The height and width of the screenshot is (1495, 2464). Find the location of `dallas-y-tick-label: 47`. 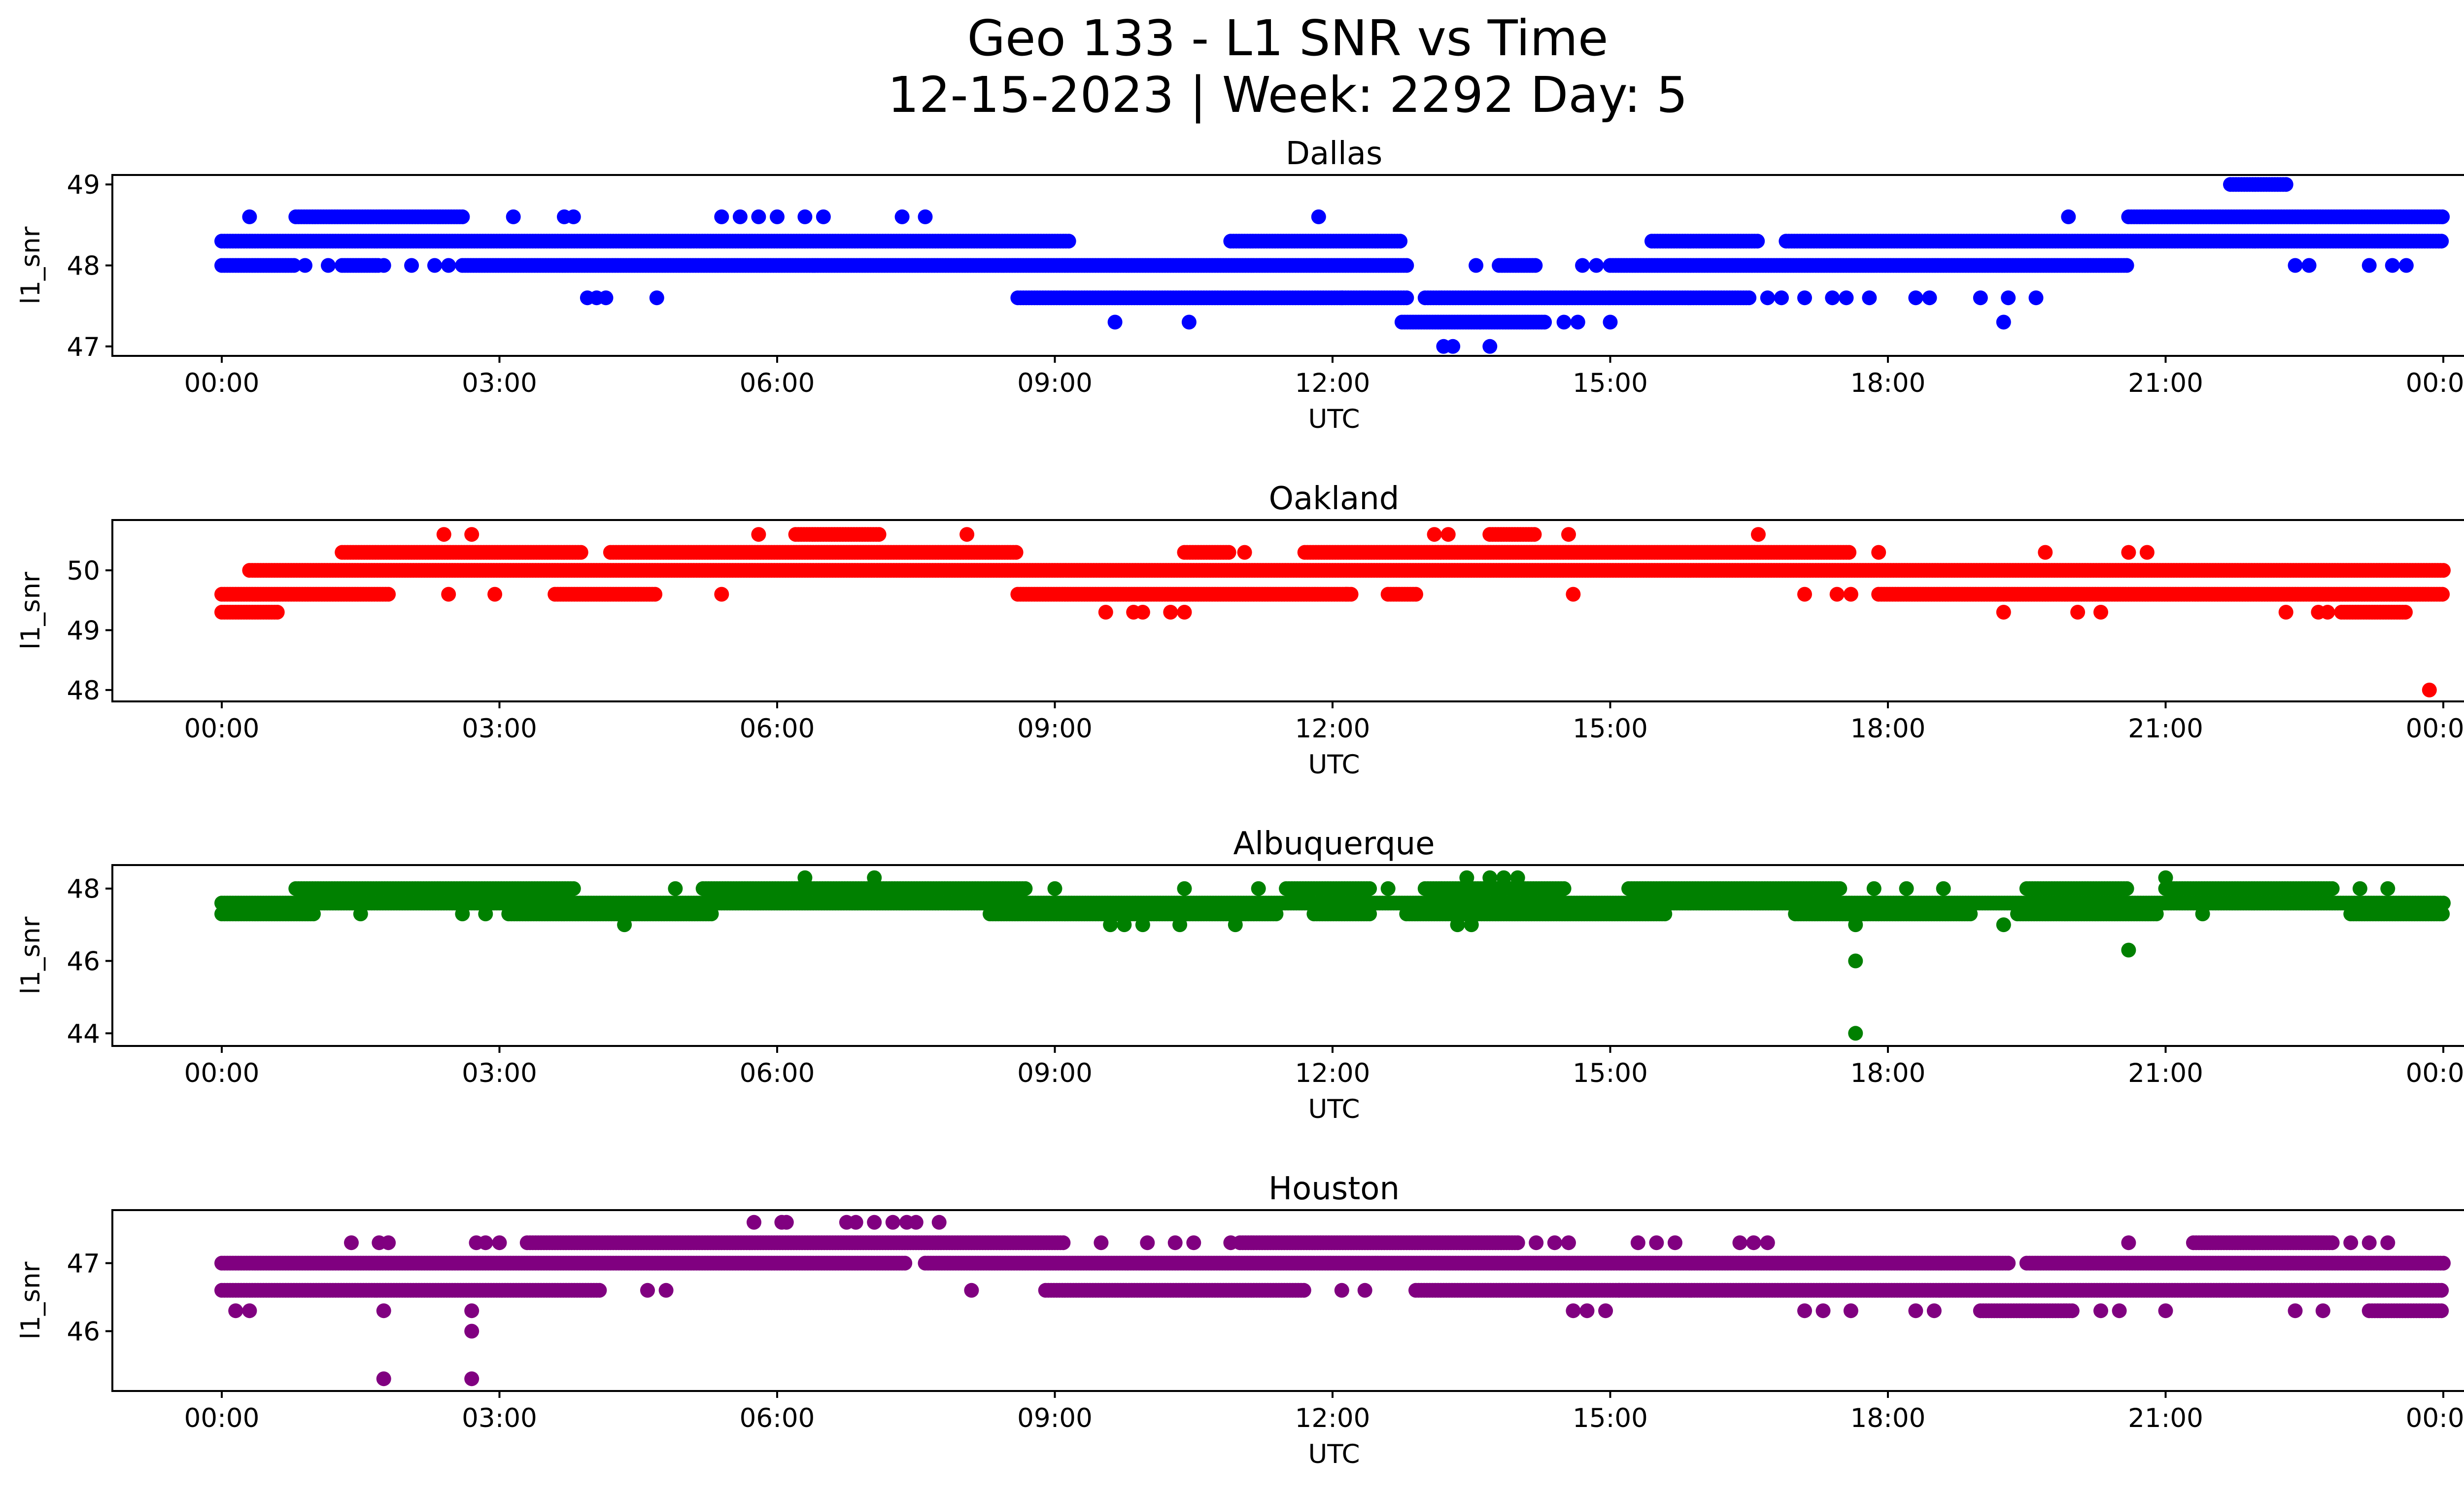

dallas-y-tick-label: 47 is located at coordinates (83, 347).